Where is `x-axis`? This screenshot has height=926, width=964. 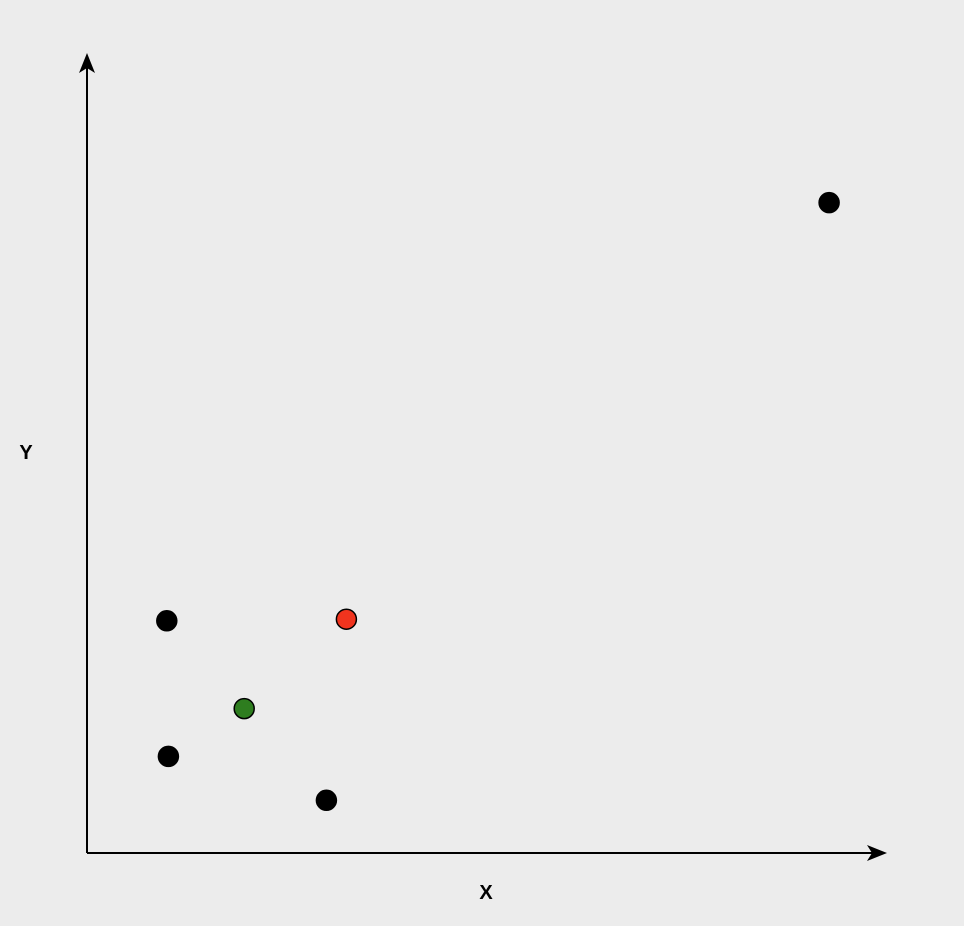 x-axis is located at coordinates (487, 853).